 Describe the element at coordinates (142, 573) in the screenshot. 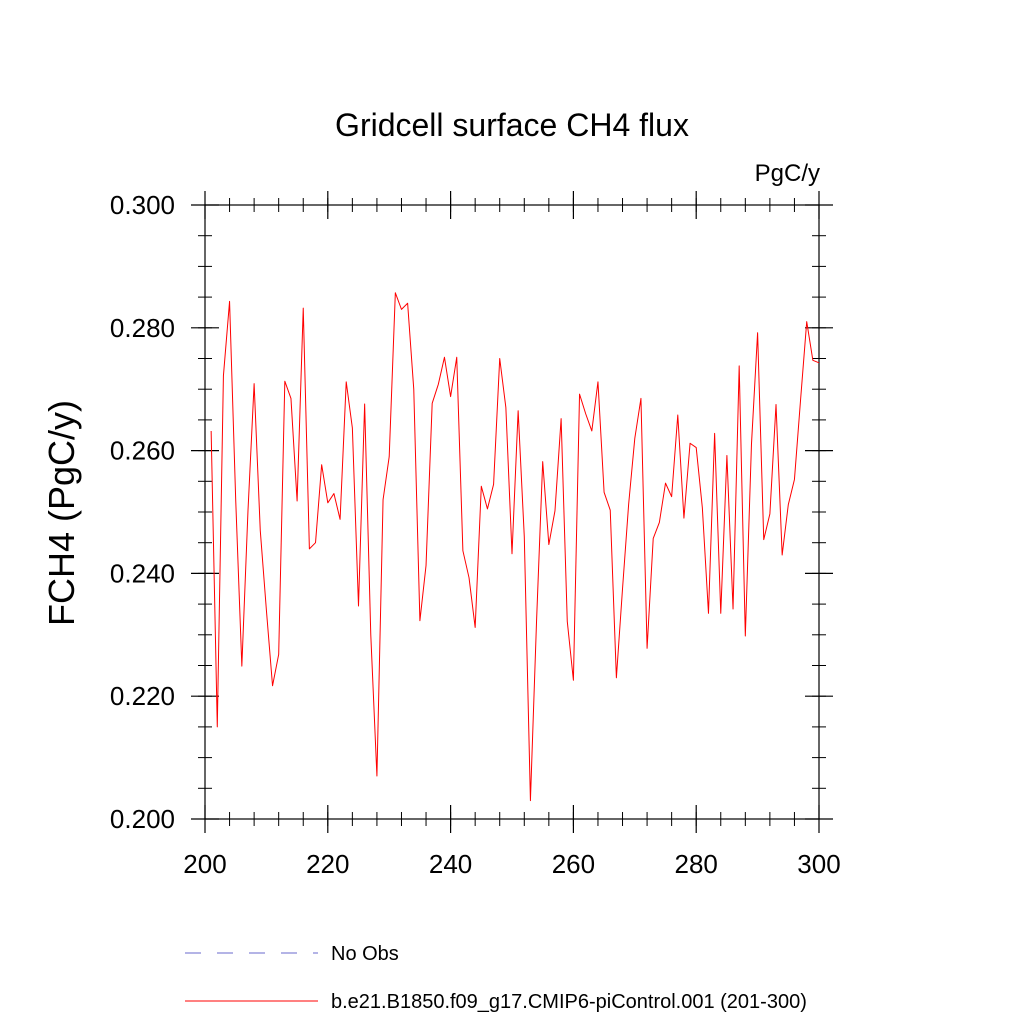

I see `y-tick-label: 0.240` at that location.